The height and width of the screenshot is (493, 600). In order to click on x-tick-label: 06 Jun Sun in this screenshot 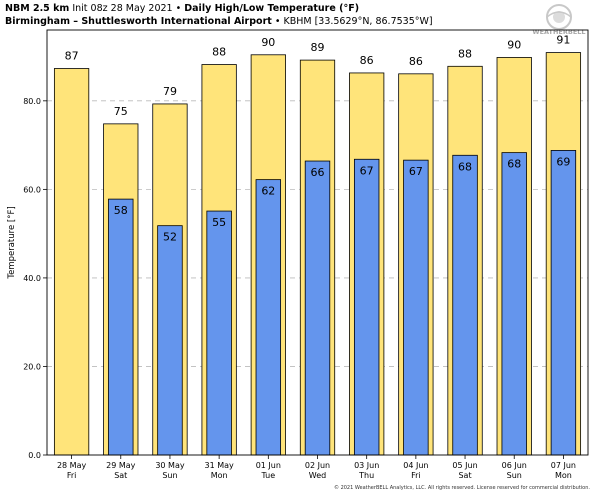, I will do `click(514, 470)`.